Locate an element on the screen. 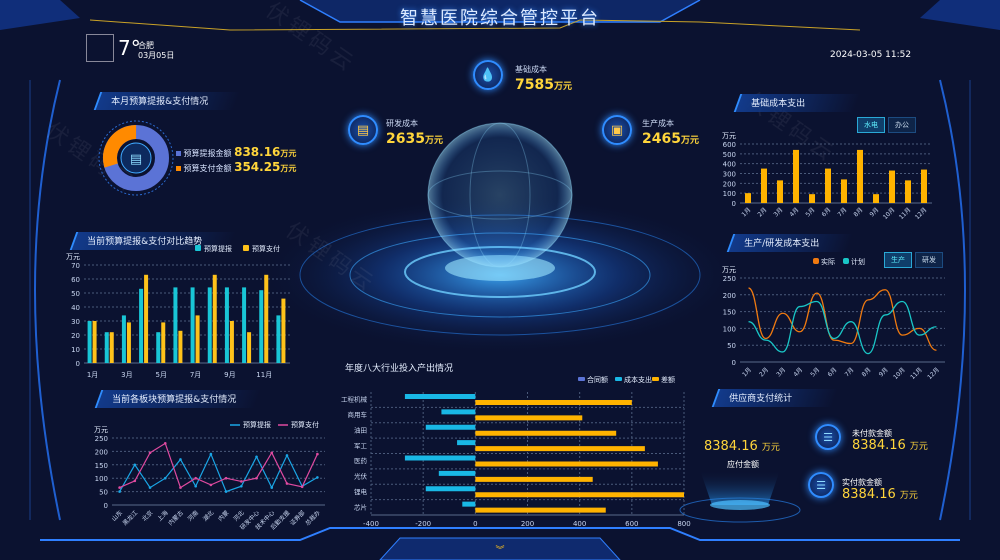  payable-unit: 万元 is located at coordinates (770, 448).